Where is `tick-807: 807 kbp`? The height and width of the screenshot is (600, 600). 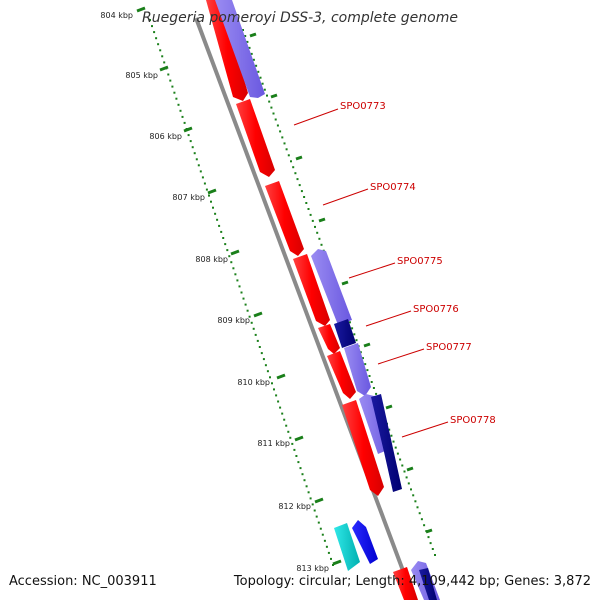
tick-807: 807 kbp is located at coordinates (194, 195).